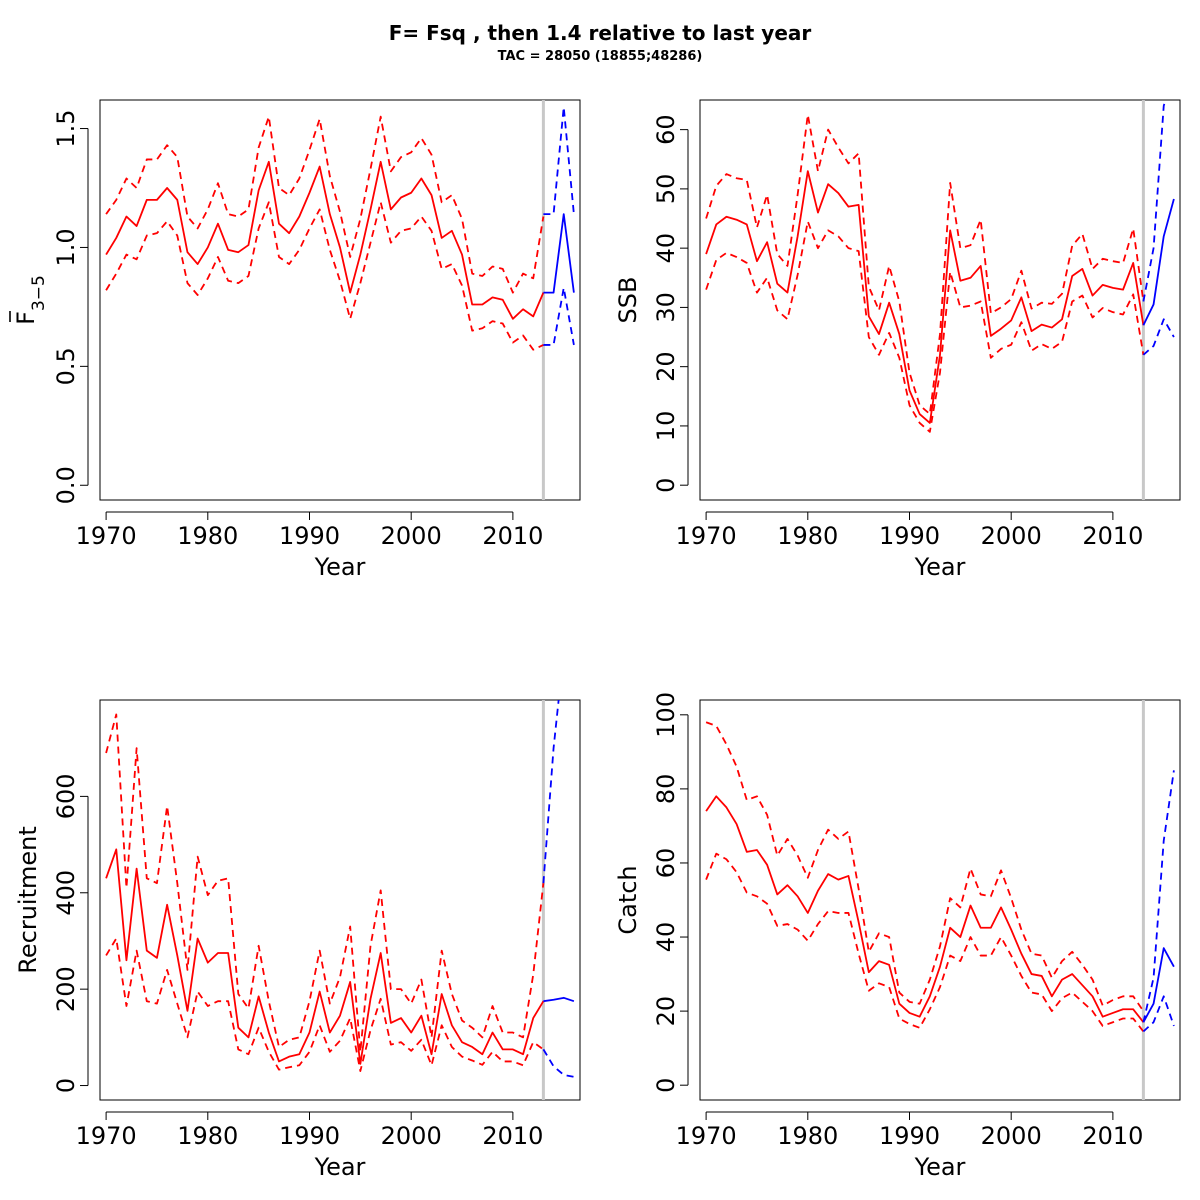  What do you see at coordinates (909, 536) in the screenshot?
I see `ssb-x-tick-label: 1990` at bounding box center [909, 536].